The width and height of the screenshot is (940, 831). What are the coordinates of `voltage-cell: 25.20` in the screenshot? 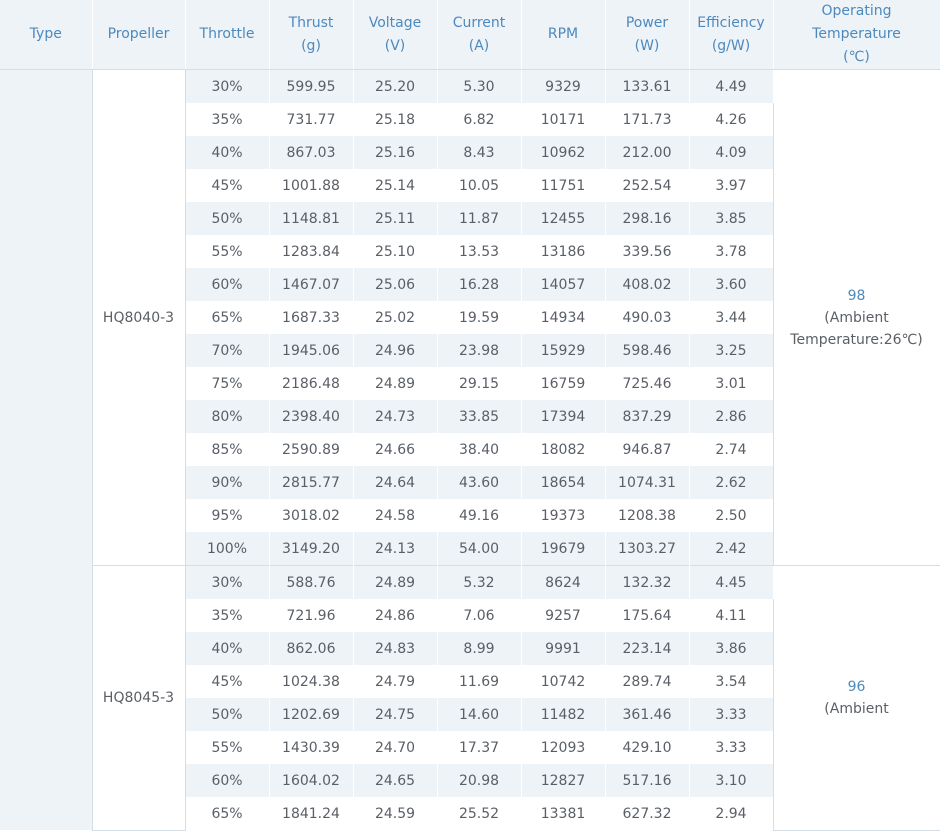 It's located at (395, 86).